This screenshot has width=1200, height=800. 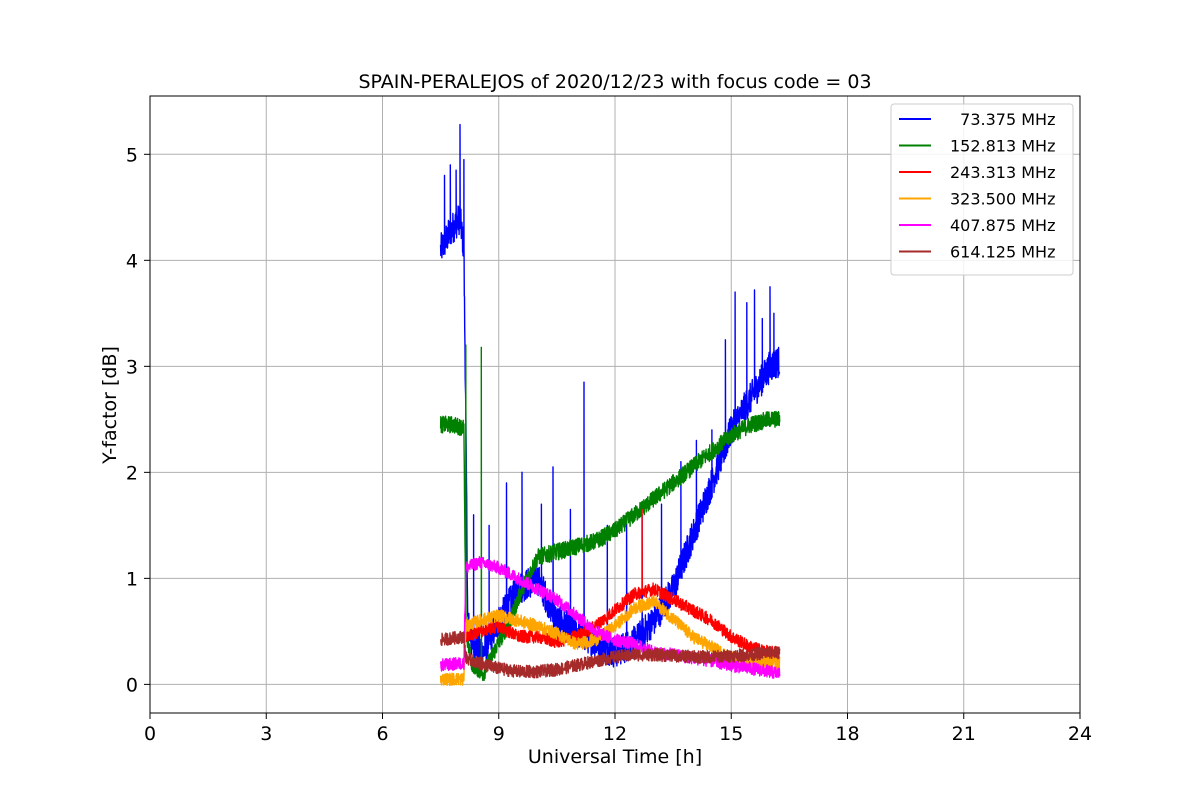 I want to click on y-tick-label: 0, so click(x=132, y=685).